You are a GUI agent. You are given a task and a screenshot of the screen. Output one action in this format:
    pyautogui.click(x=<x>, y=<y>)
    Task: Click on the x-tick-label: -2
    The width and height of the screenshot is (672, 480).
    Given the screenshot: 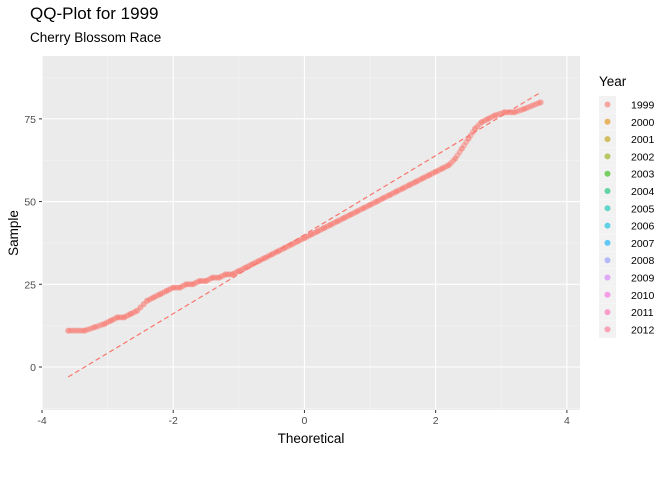 What is the action you would take?
    pyautogui.click(x=173, y=421)
    